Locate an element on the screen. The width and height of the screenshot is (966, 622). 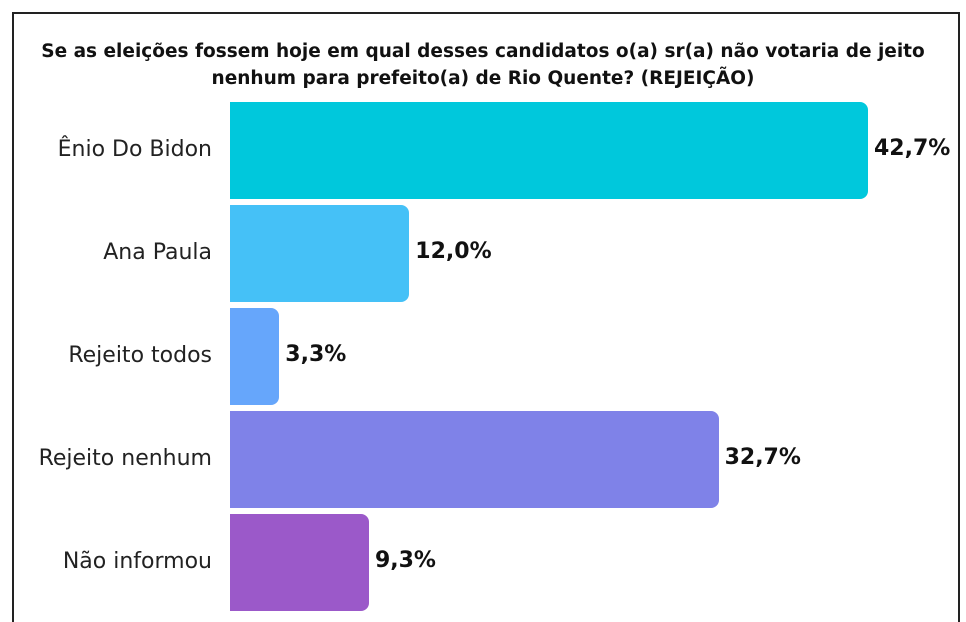
value-label: 3,3% is located at coordinates (316, 354).